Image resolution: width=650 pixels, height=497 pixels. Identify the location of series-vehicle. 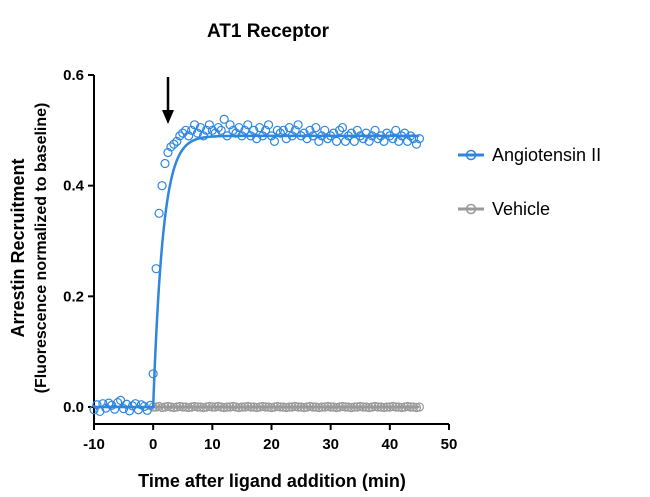
(286, 407).